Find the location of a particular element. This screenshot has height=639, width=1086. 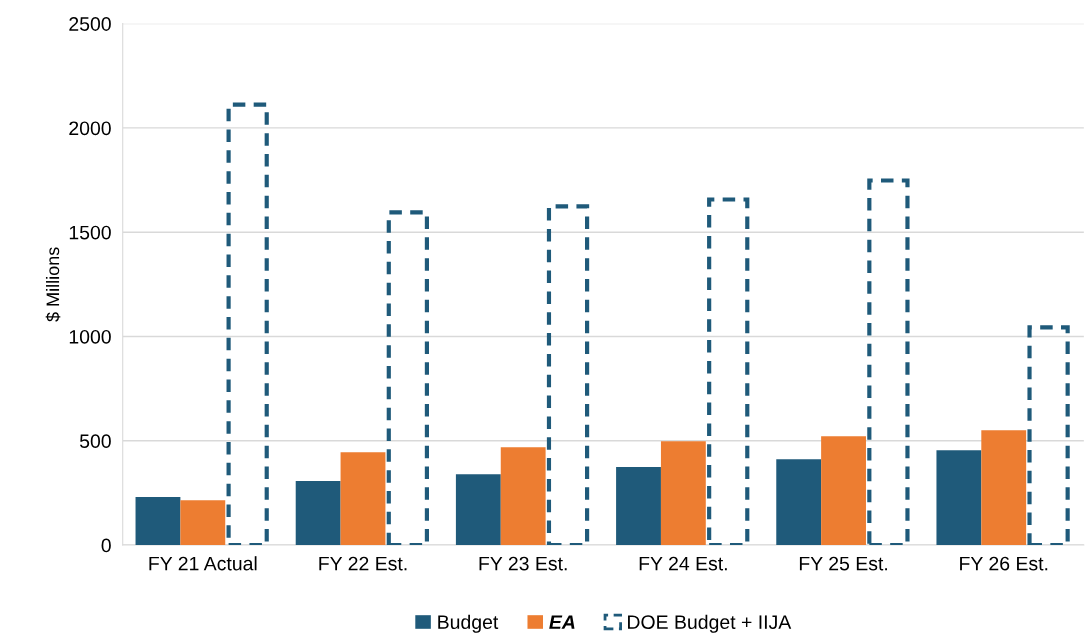

y-tick-label: 2000 is located at coordinates (90, 128).